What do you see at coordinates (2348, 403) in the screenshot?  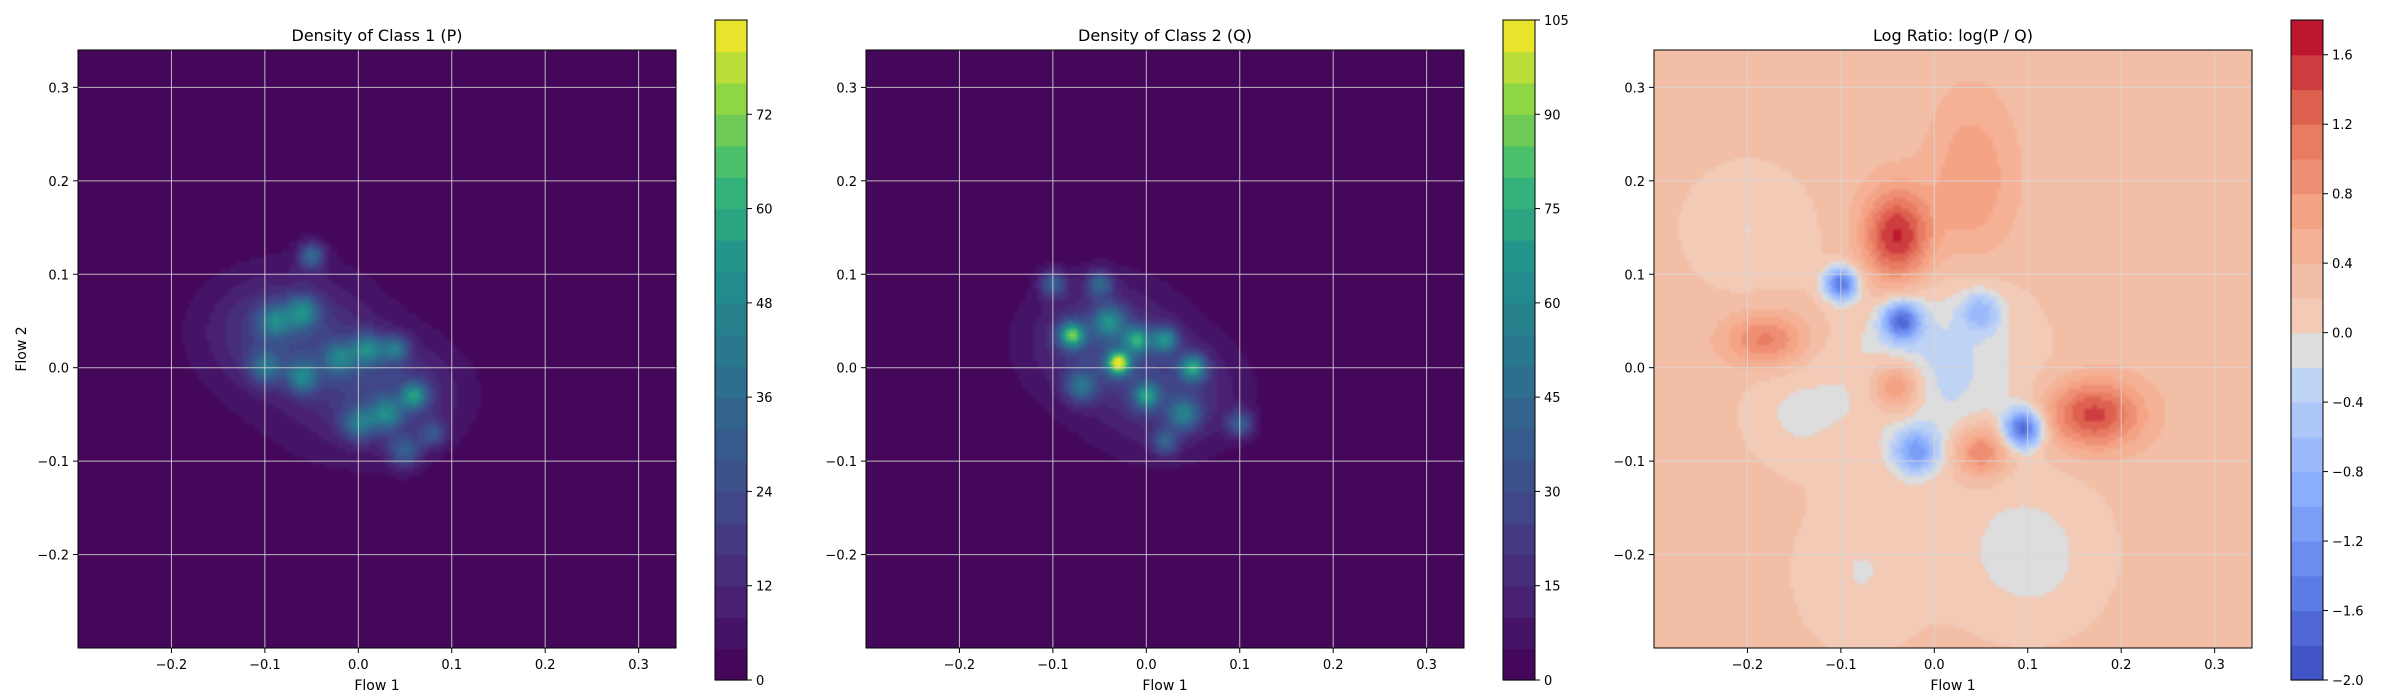 I see `colorbar-tick-label: −0.4` at bounding box center [2348, 403].